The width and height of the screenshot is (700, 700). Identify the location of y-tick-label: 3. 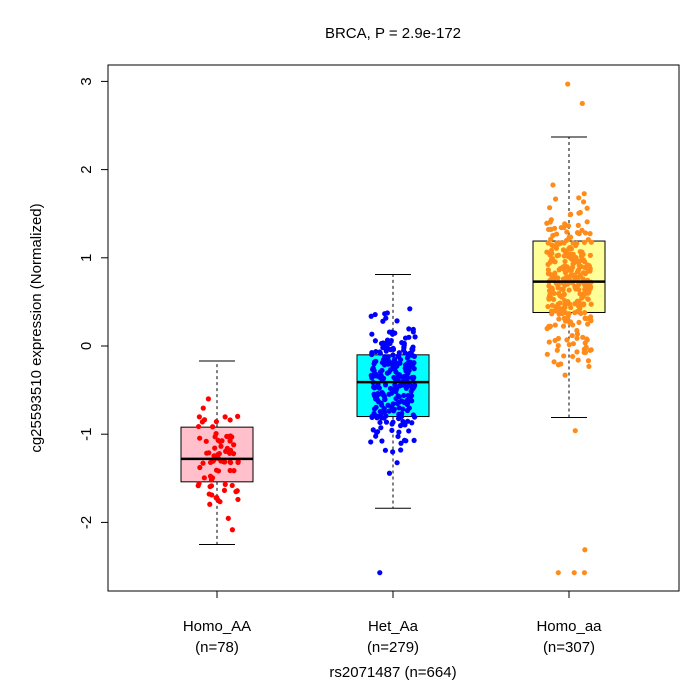
(86, 81).